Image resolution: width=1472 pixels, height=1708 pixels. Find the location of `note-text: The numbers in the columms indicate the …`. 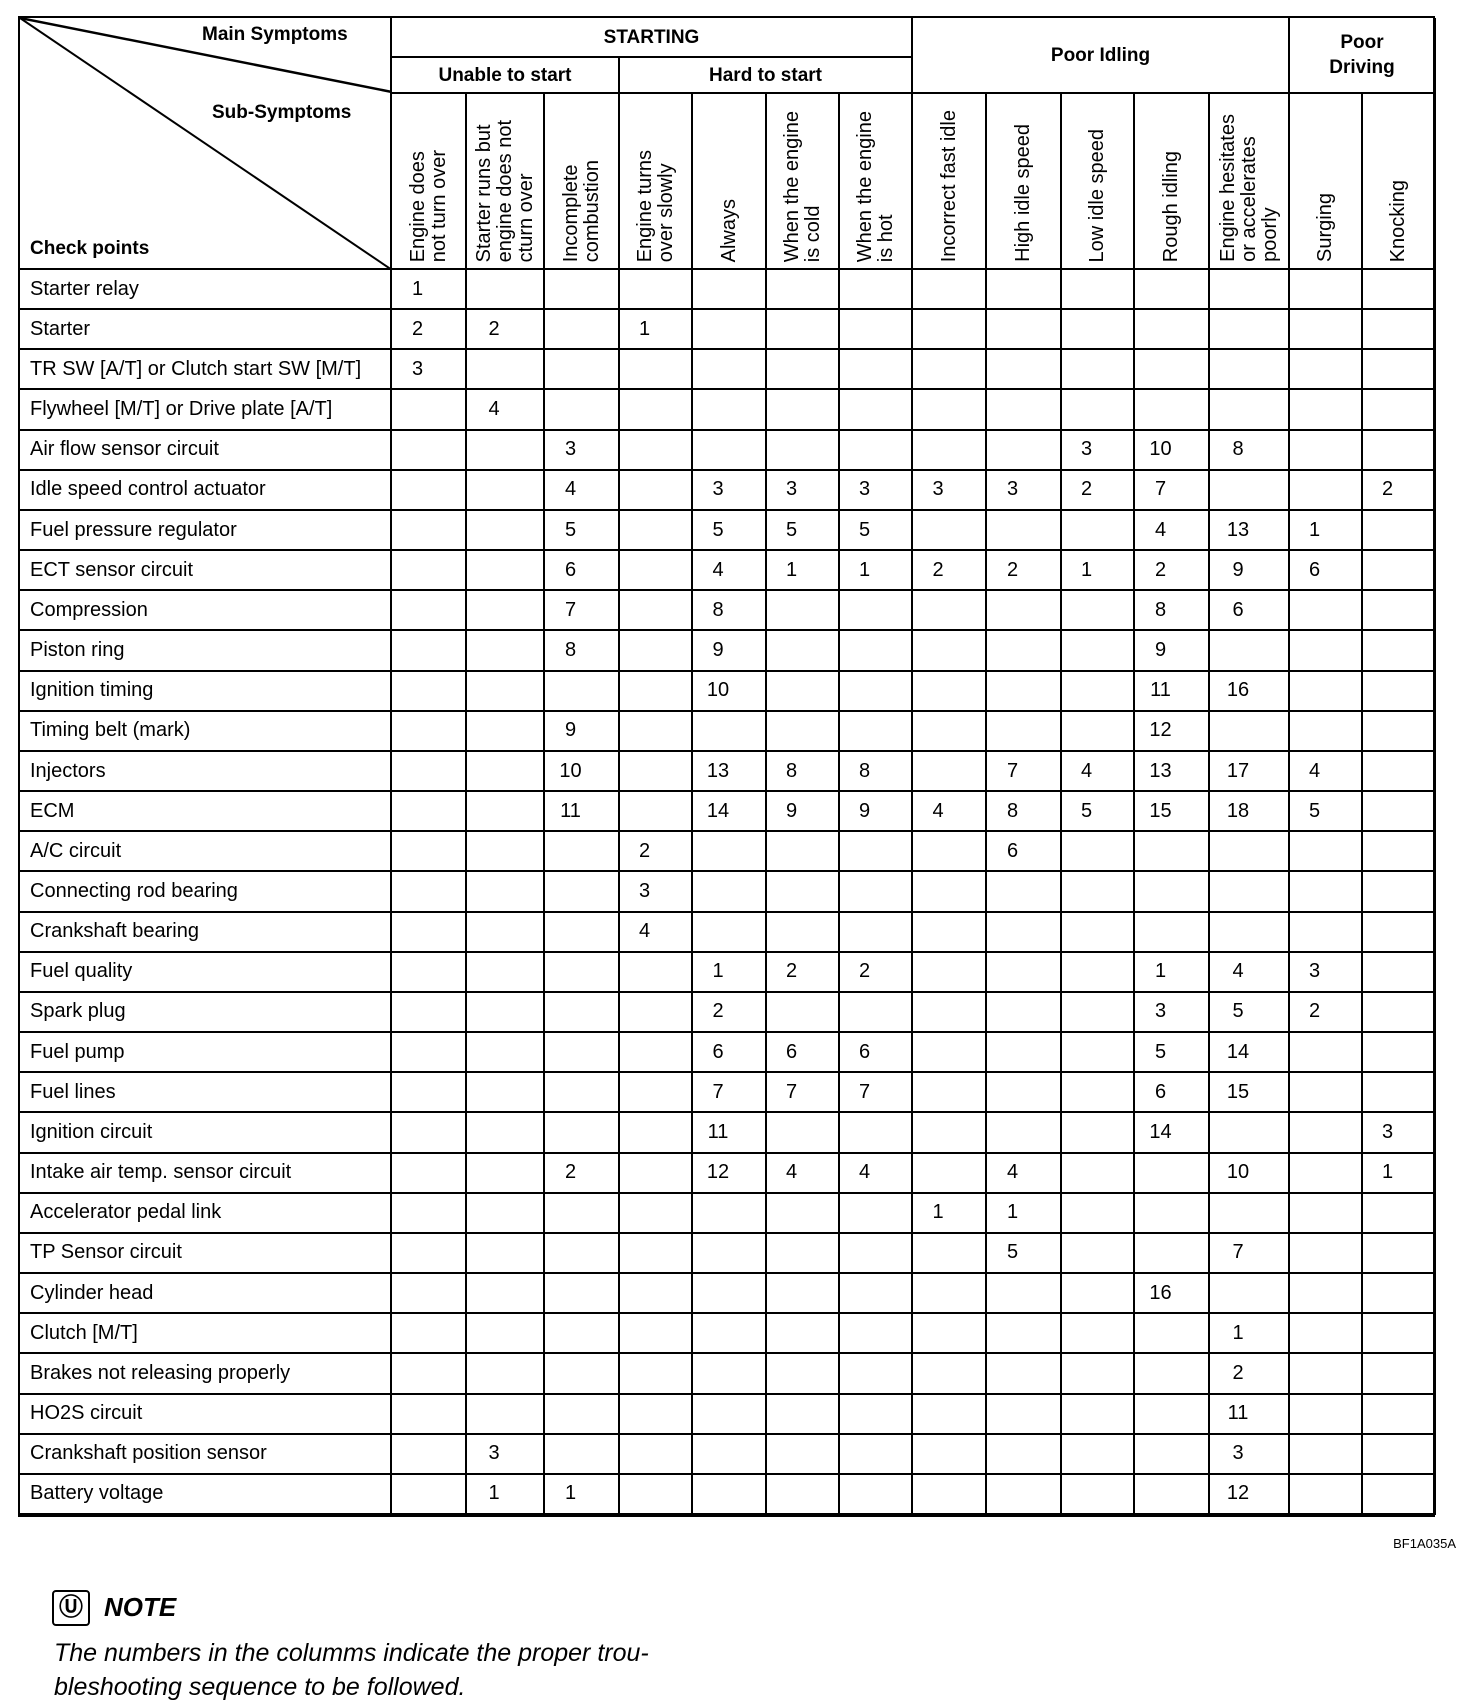

note-text: The numbers in the columms indicate the … is located at coordinates (404, 1670).